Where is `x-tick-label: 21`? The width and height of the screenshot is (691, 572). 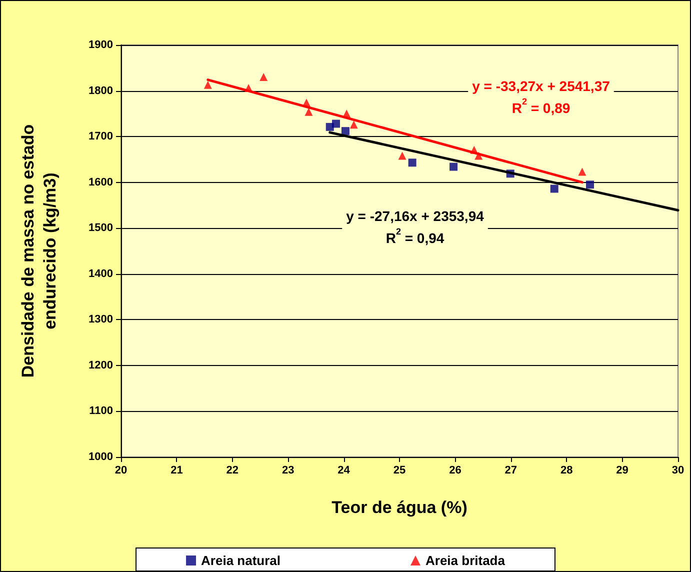 x-tick-label: 21 is located at coordinates (176, 470).